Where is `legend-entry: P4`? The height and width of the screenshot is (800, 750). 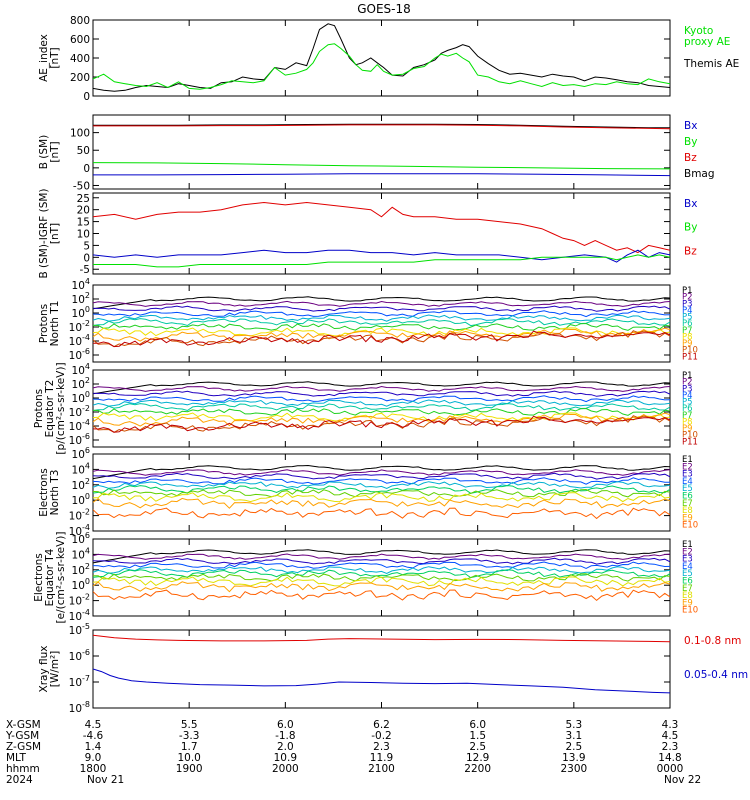
legend-entry: P4 is located at coordinates (687, 311).